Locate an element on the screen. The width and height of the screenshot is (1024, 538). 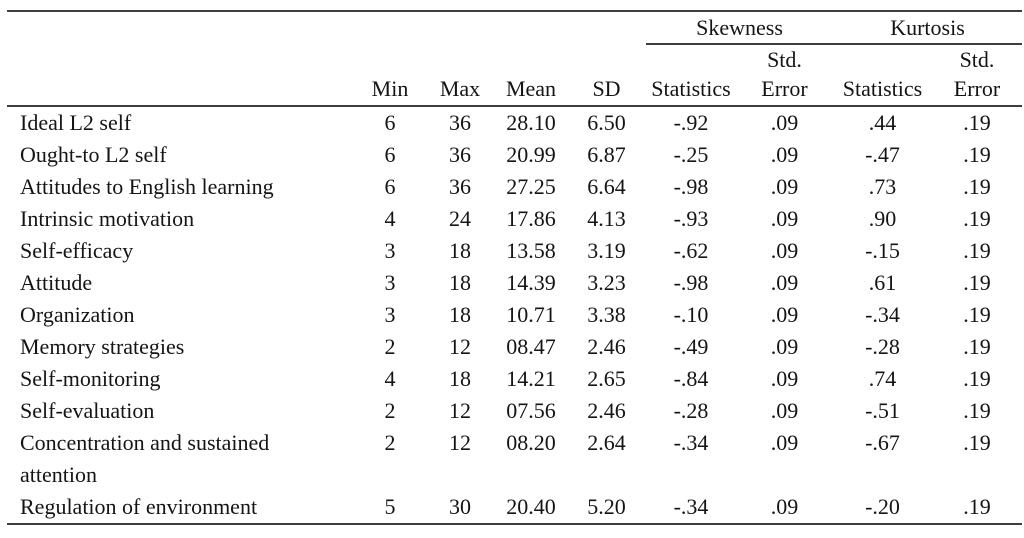
cell-mean: 27.25 is located at coordinates (531, 186).